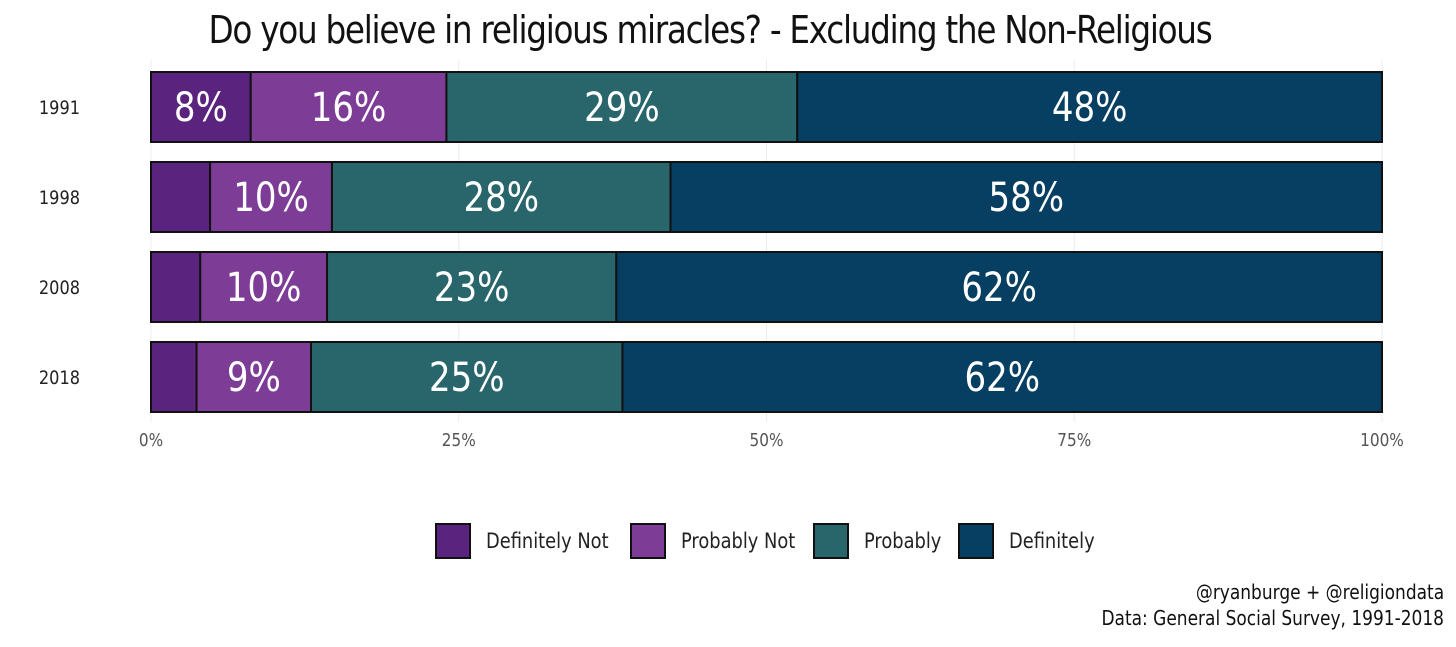  Describe the element at coordinates (767, 440) in the screenshot. I see `x-tick-label: 50%` at that location.